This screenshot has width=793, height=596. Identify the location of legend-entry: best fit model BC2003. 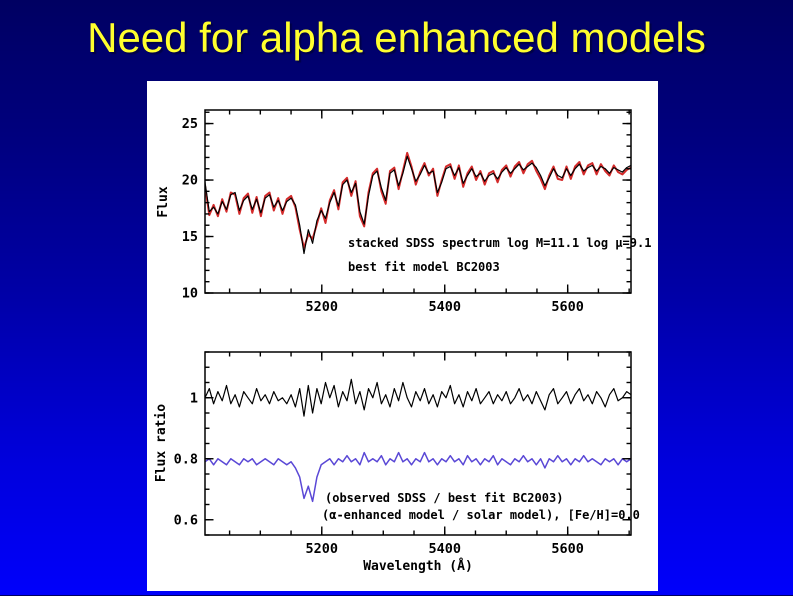
(424, 267).